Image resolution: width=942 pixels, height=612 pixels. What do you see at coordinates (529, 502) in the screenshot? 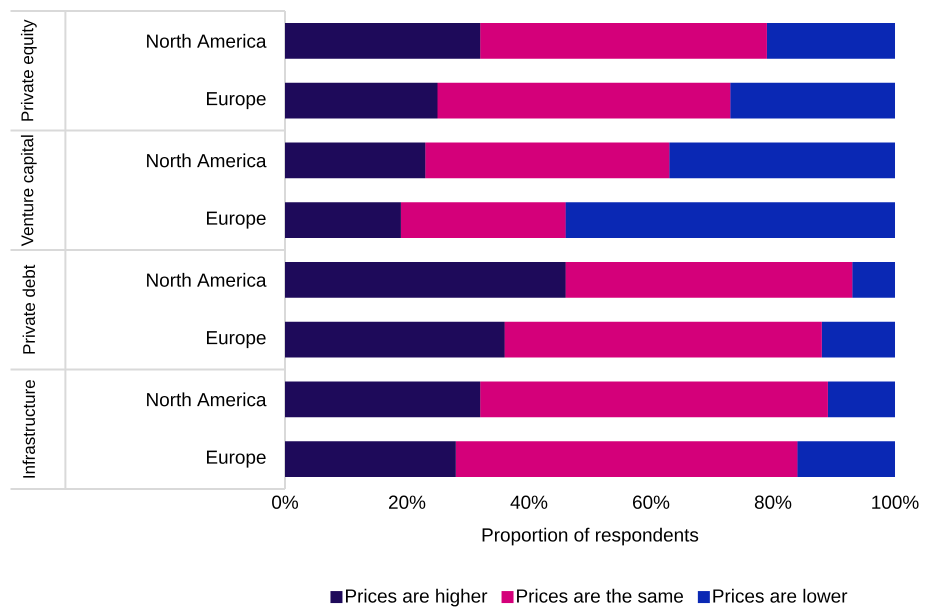
I see `x-tick-label: 40%` at bounding box center [529, 502].